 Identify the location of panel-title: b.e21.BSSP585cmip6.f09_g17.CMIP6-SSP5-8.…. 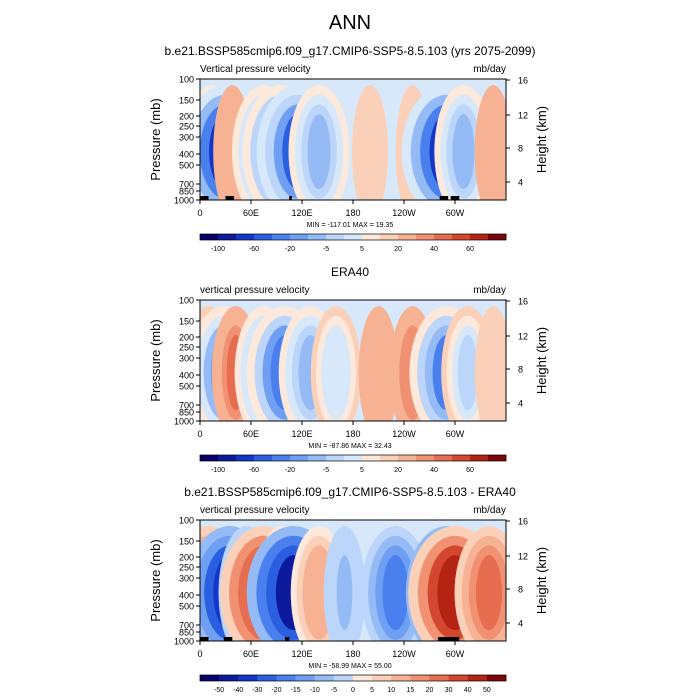
(350, 51).